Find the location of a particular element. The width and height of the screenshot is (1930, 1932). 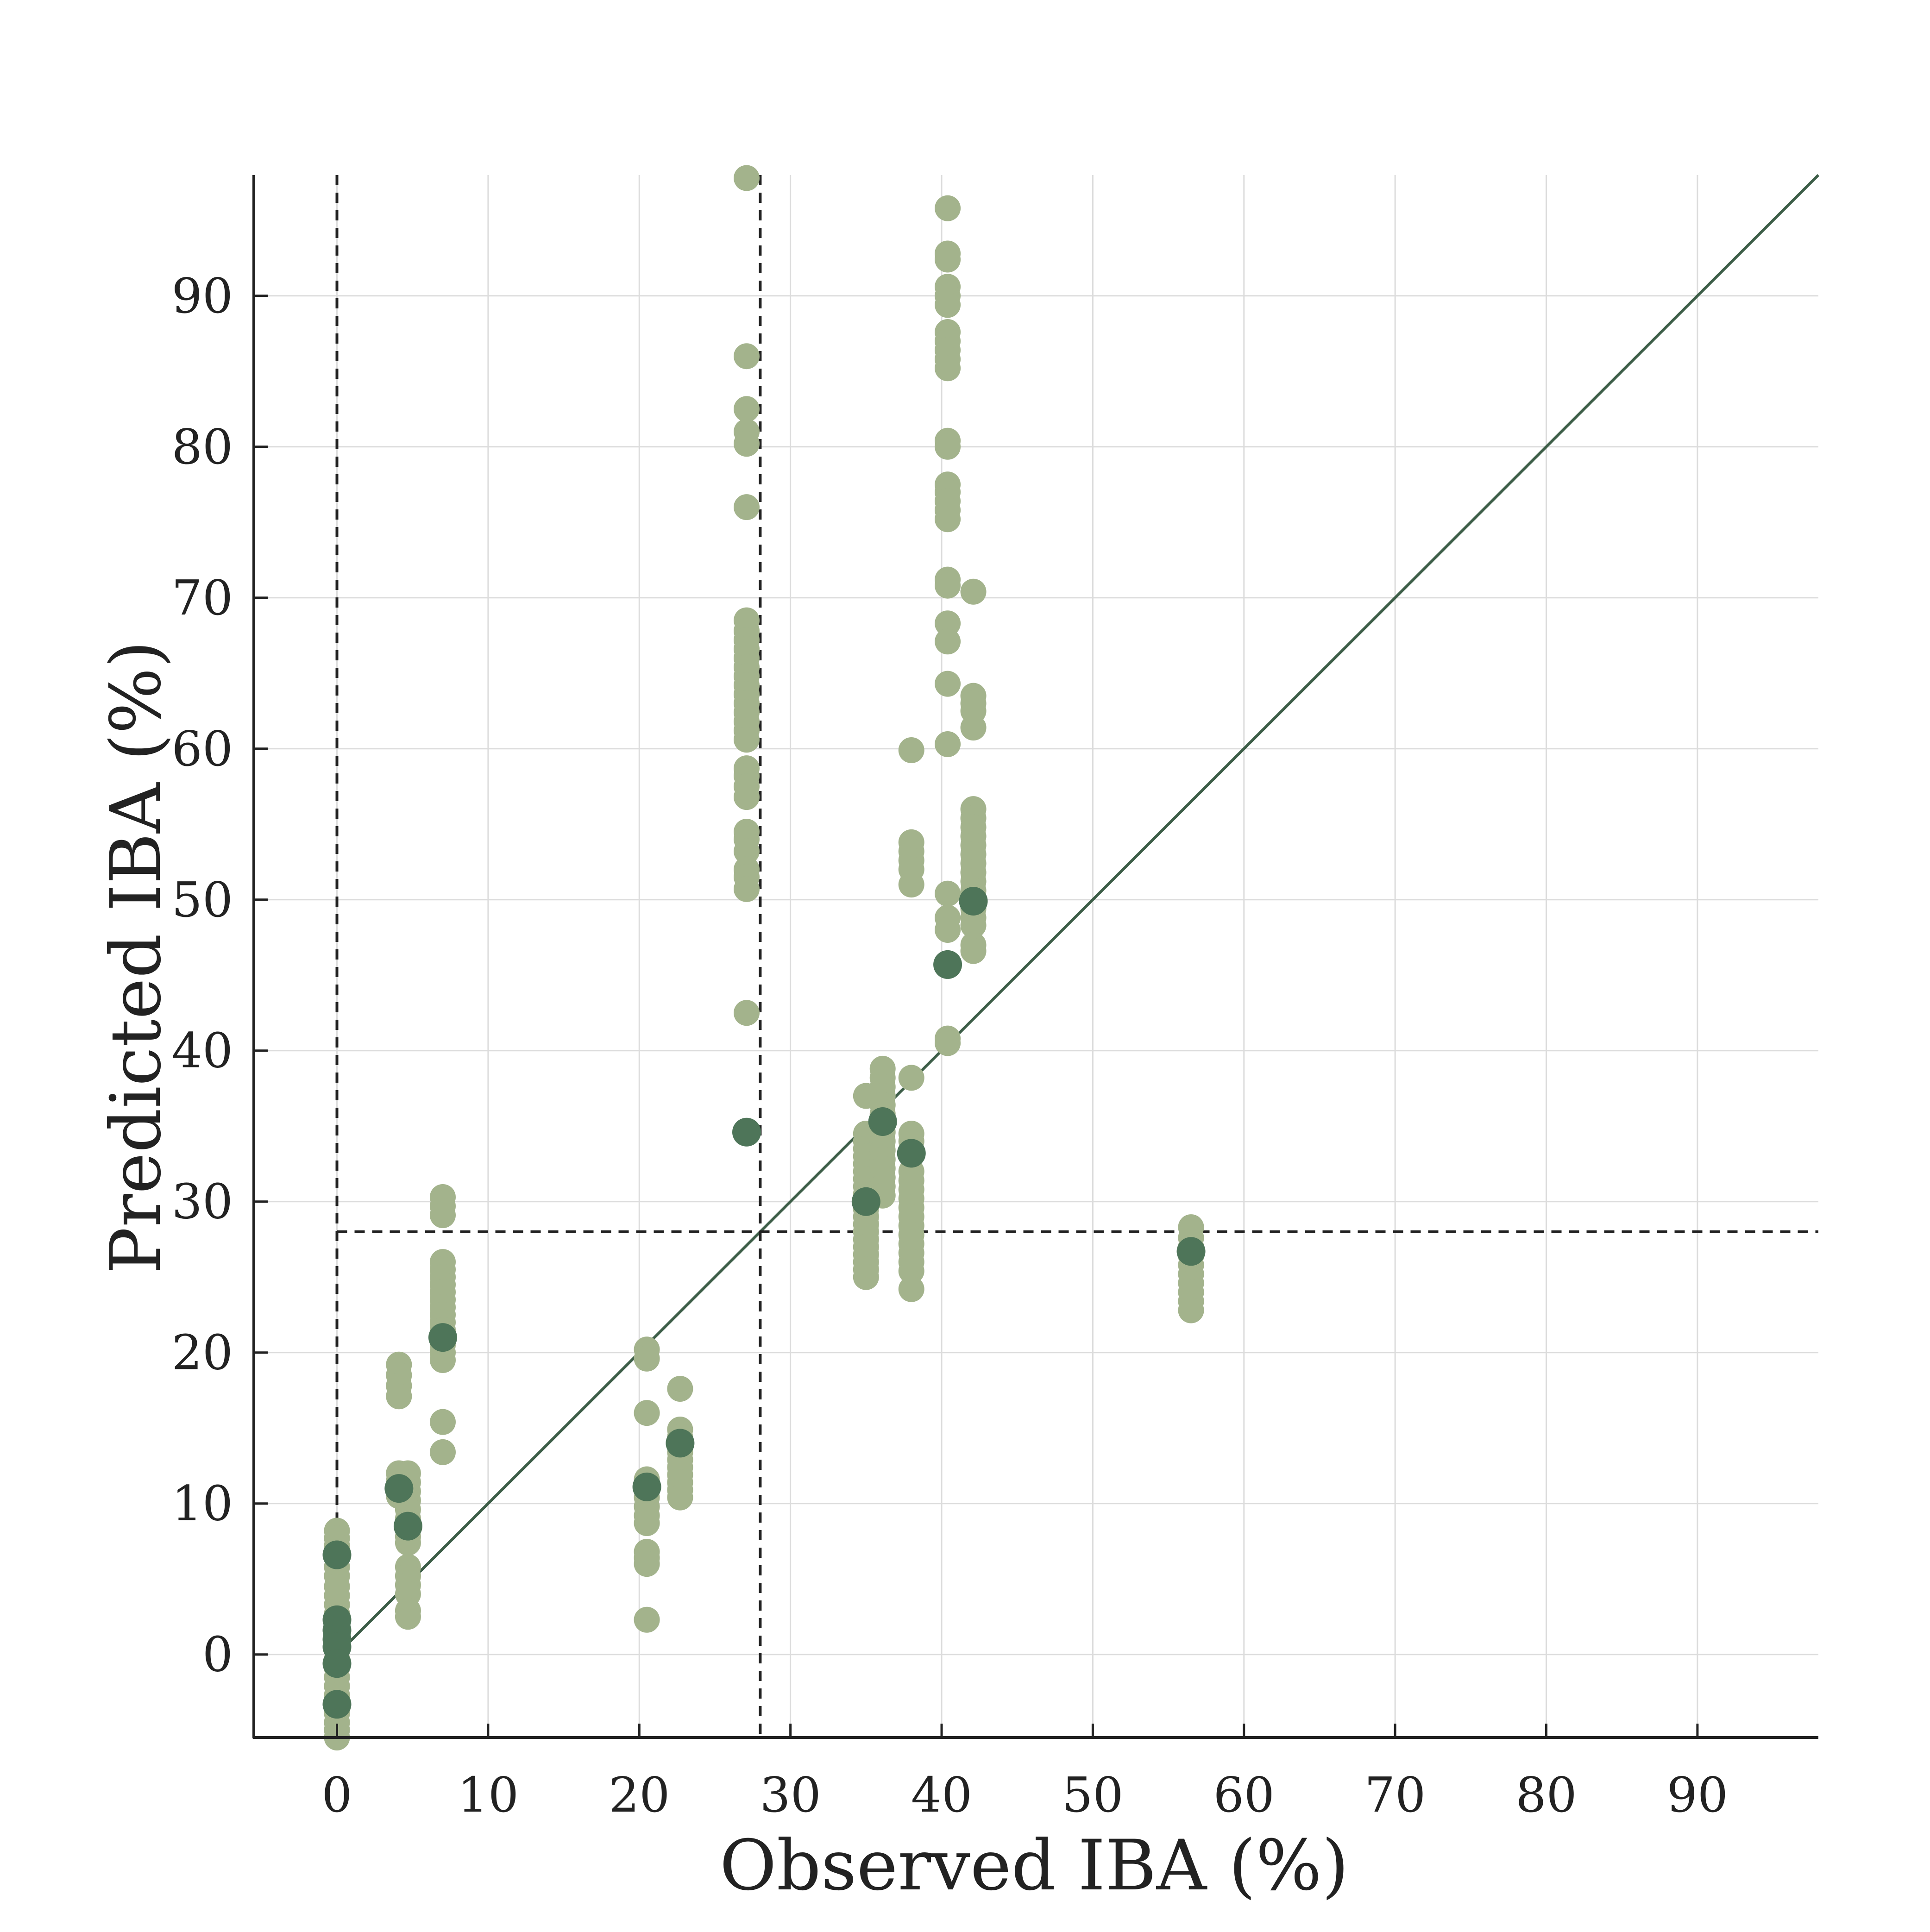

x-tick-label: 0 is located at coordinates (336, 1795).